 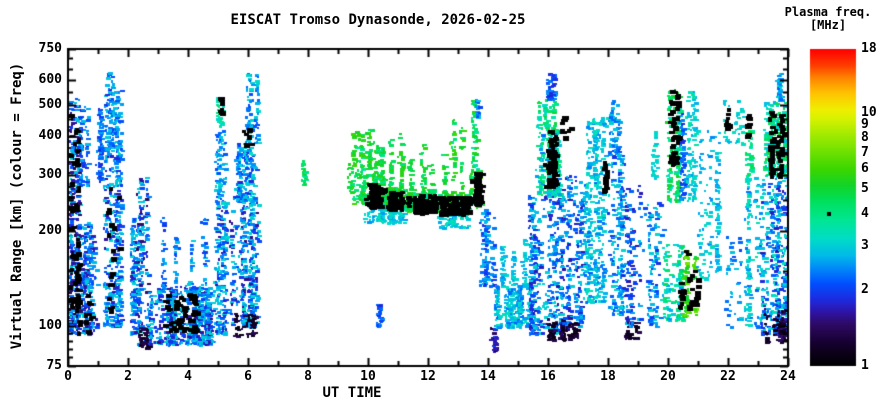 What do you see at coordinates (50, 230) in the screenshot?
I see `y-tick-label-200: 200` at bounding box center [50, 230].